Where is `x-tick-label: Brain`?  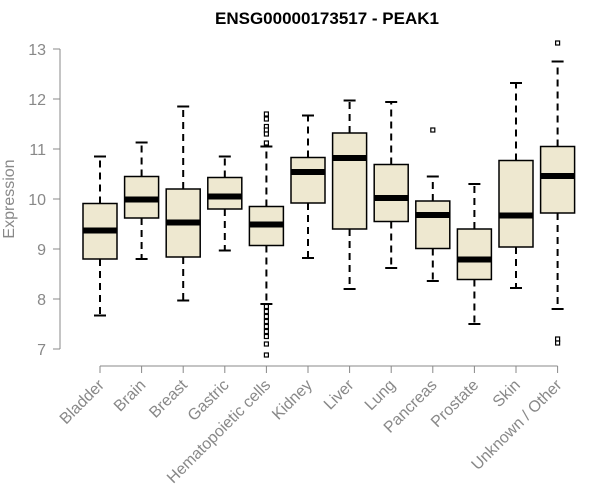
x-tick-label: Brain is located at coordinates (130, 396).